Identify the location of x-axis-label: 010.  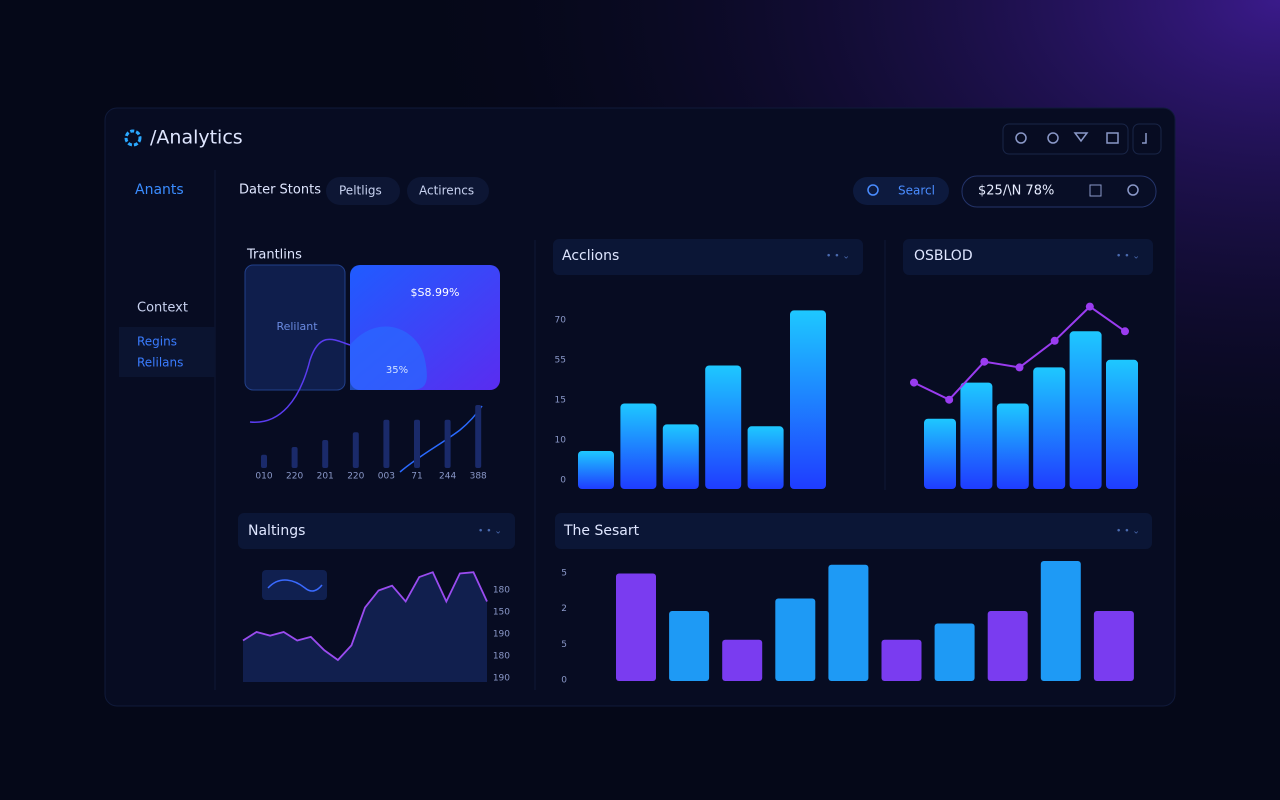
(263, 477).